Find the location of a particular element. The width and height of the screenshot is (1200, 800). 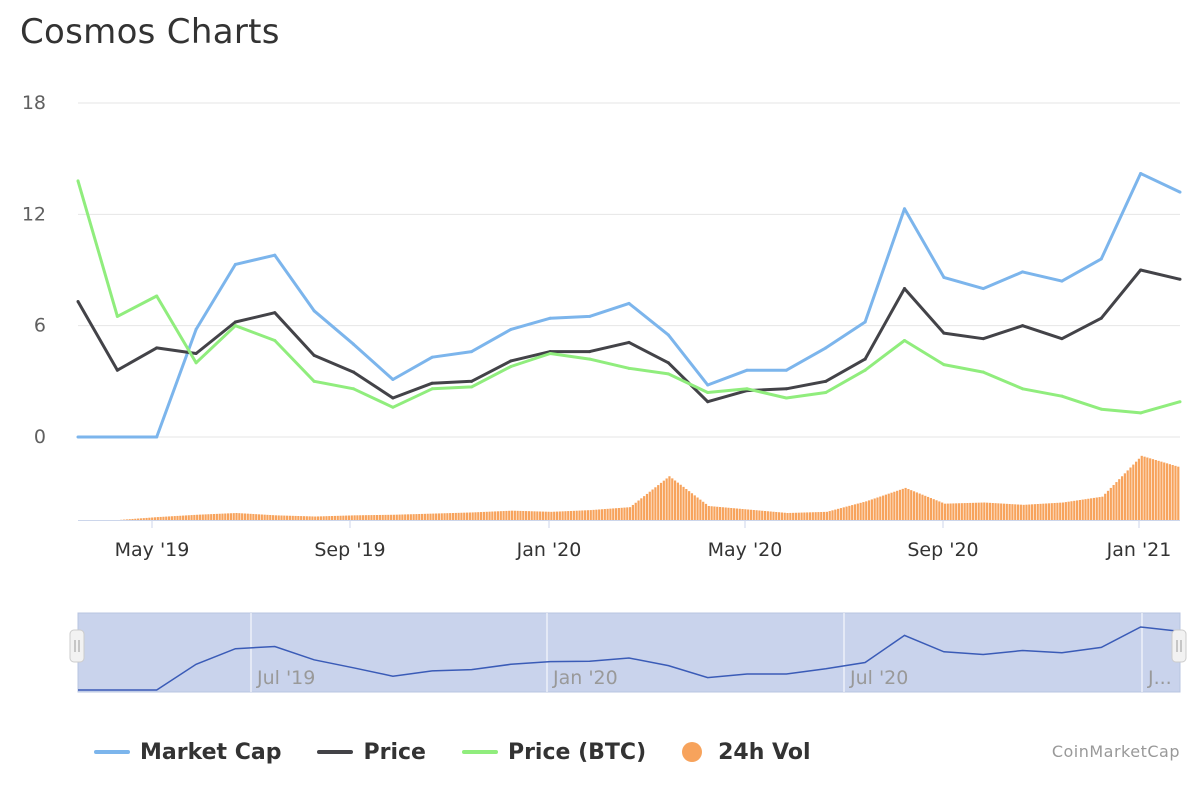

credits-link: CoinMarketCap is located at coordinates (1115, 751).